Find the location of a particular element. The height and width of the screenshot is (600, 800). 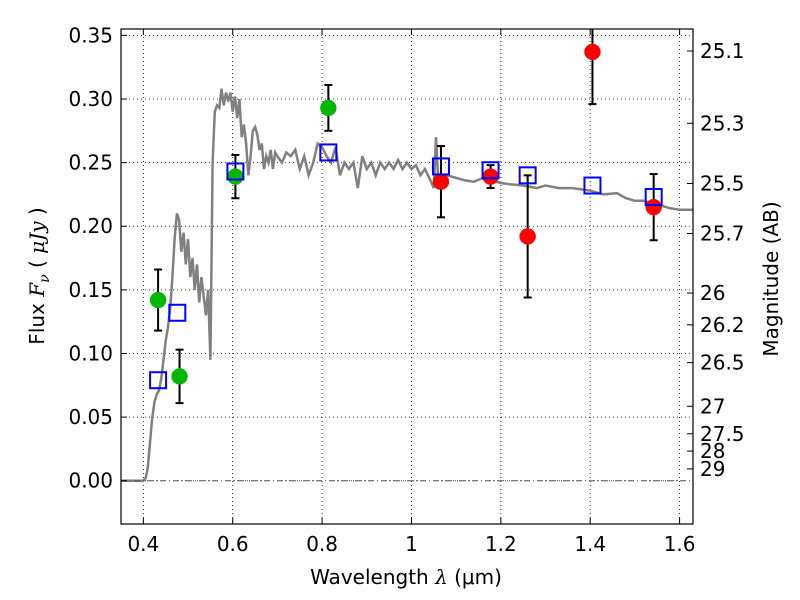

y-tick-label: 0.15 is located at coordinates (90, 290).